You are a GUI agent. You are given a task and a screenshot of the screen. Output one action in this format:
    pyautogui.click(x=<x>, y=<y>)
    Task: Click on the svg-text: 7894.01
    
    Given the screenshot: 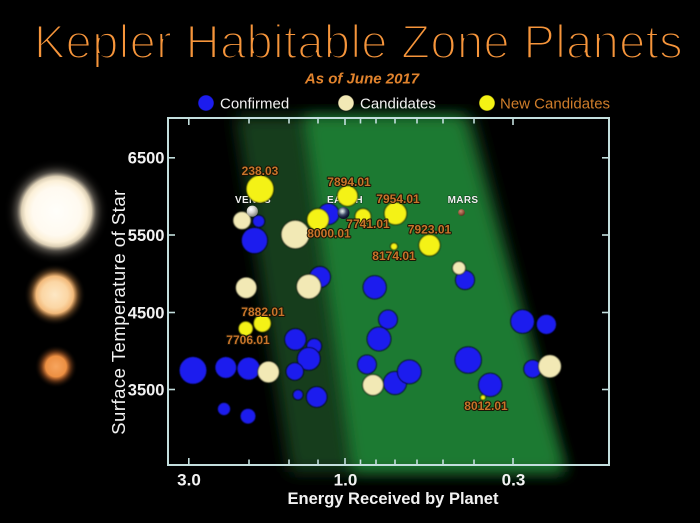 What is the action you would take?
    pyautogui.click(x=349, y=182)
    